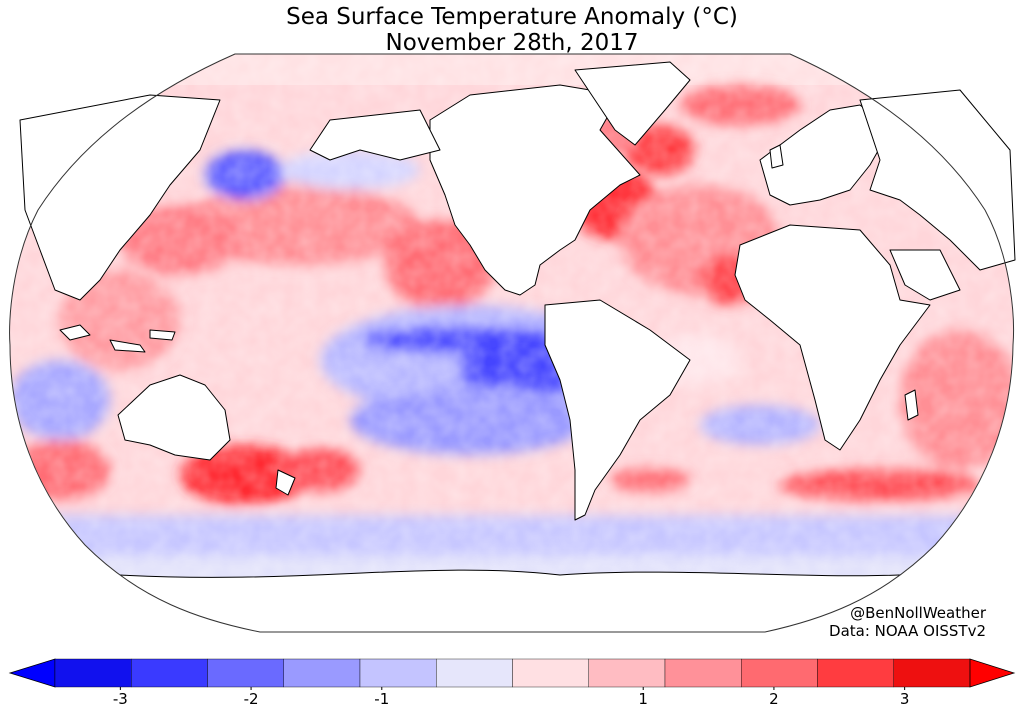 The height and width of the screenshot is (713, 1024). What do you see at coordinates (825, 155) in the screenshot?
I see `europe-land` at bounding box center [825, 155].